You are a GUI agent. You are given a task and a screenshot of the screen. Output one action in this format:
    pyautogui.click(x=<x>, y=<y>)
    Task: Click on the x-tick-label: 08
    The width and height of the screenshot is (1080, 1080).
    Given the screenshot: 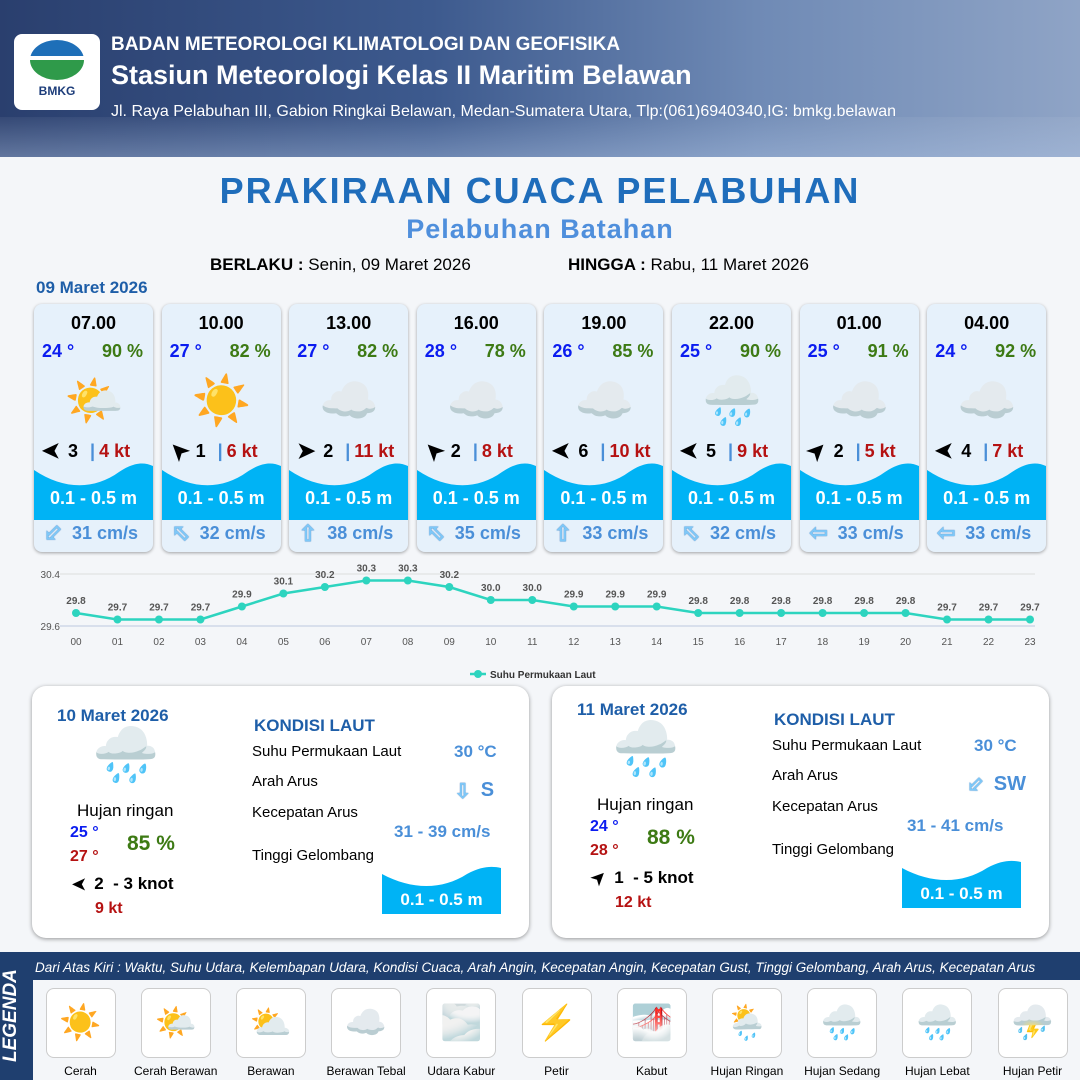 What is the action you would take?
    pyautogui.click(x=408, y=642)
    